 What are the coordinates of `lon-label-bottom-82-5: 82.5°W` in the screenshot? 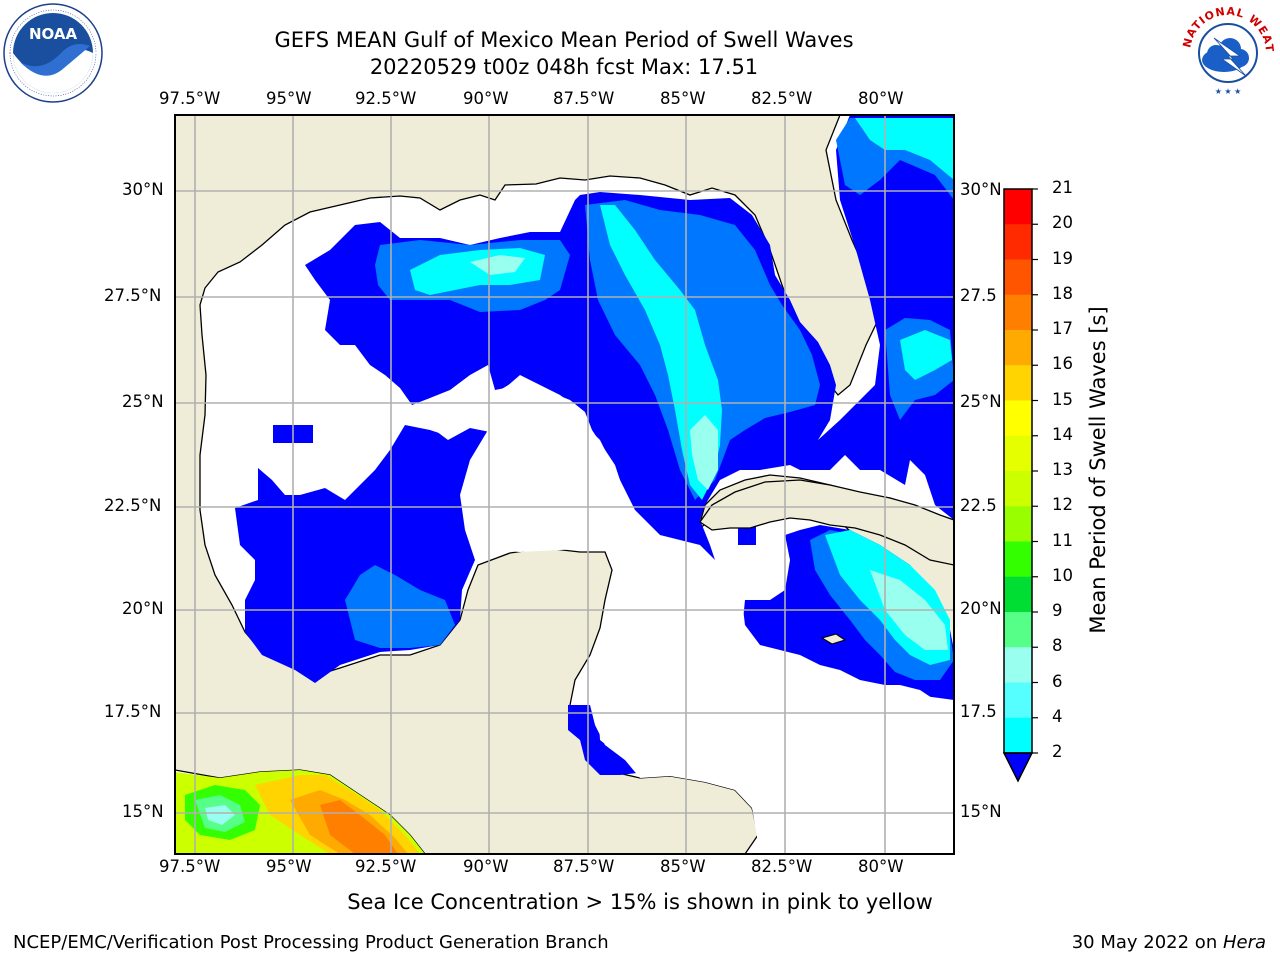 It's located at (782, 866).